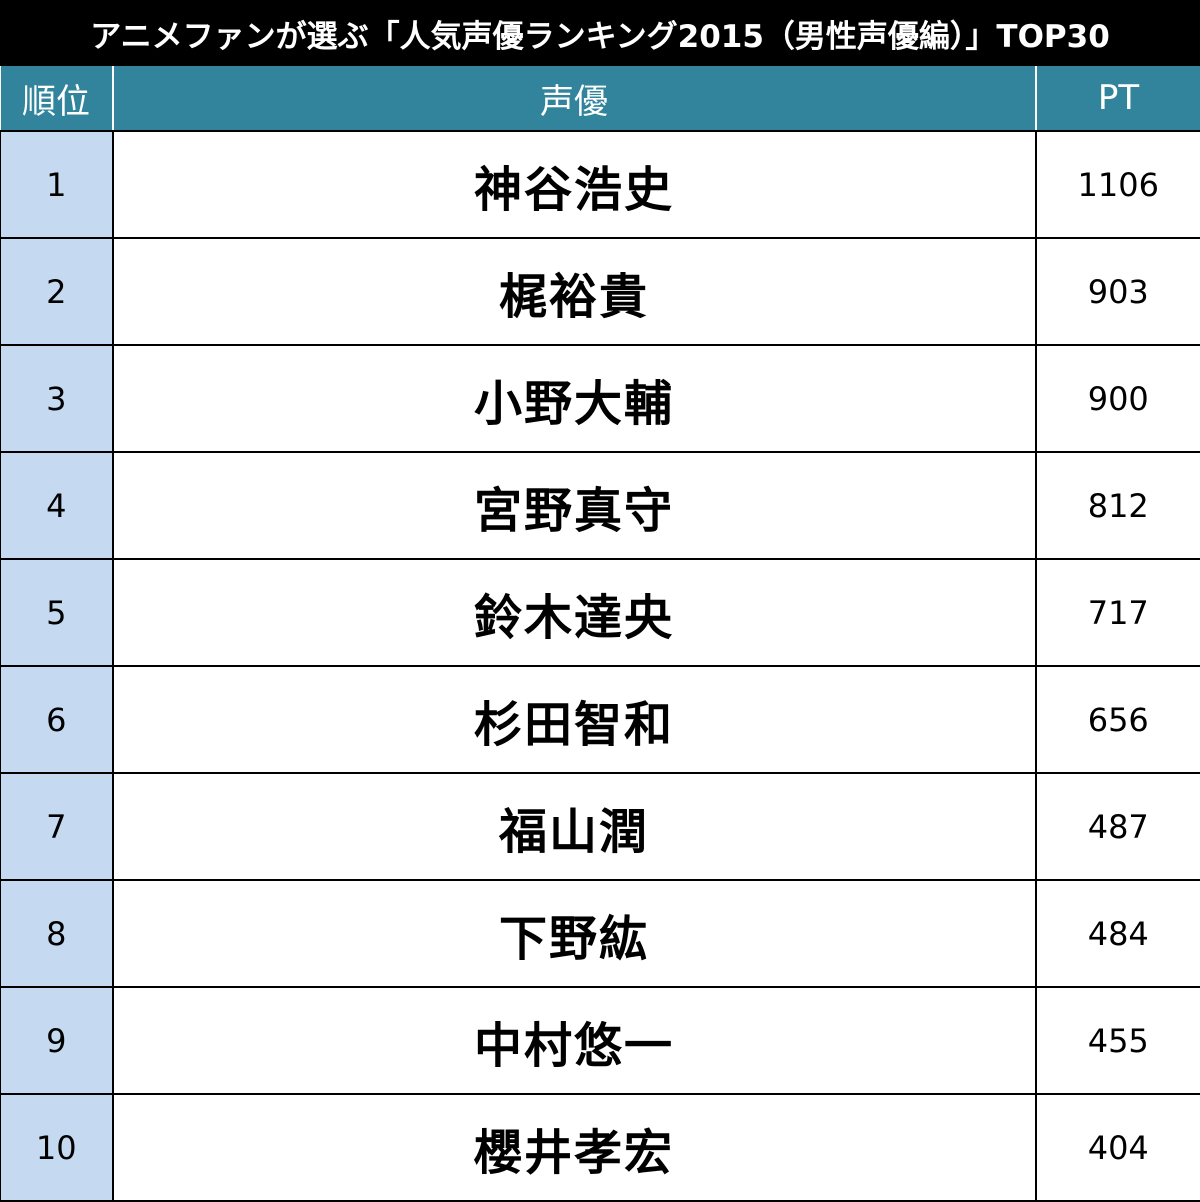 This screenshot has height=1202, width=1200. I want to click on pt-cell: 484, so click(1118, 933).